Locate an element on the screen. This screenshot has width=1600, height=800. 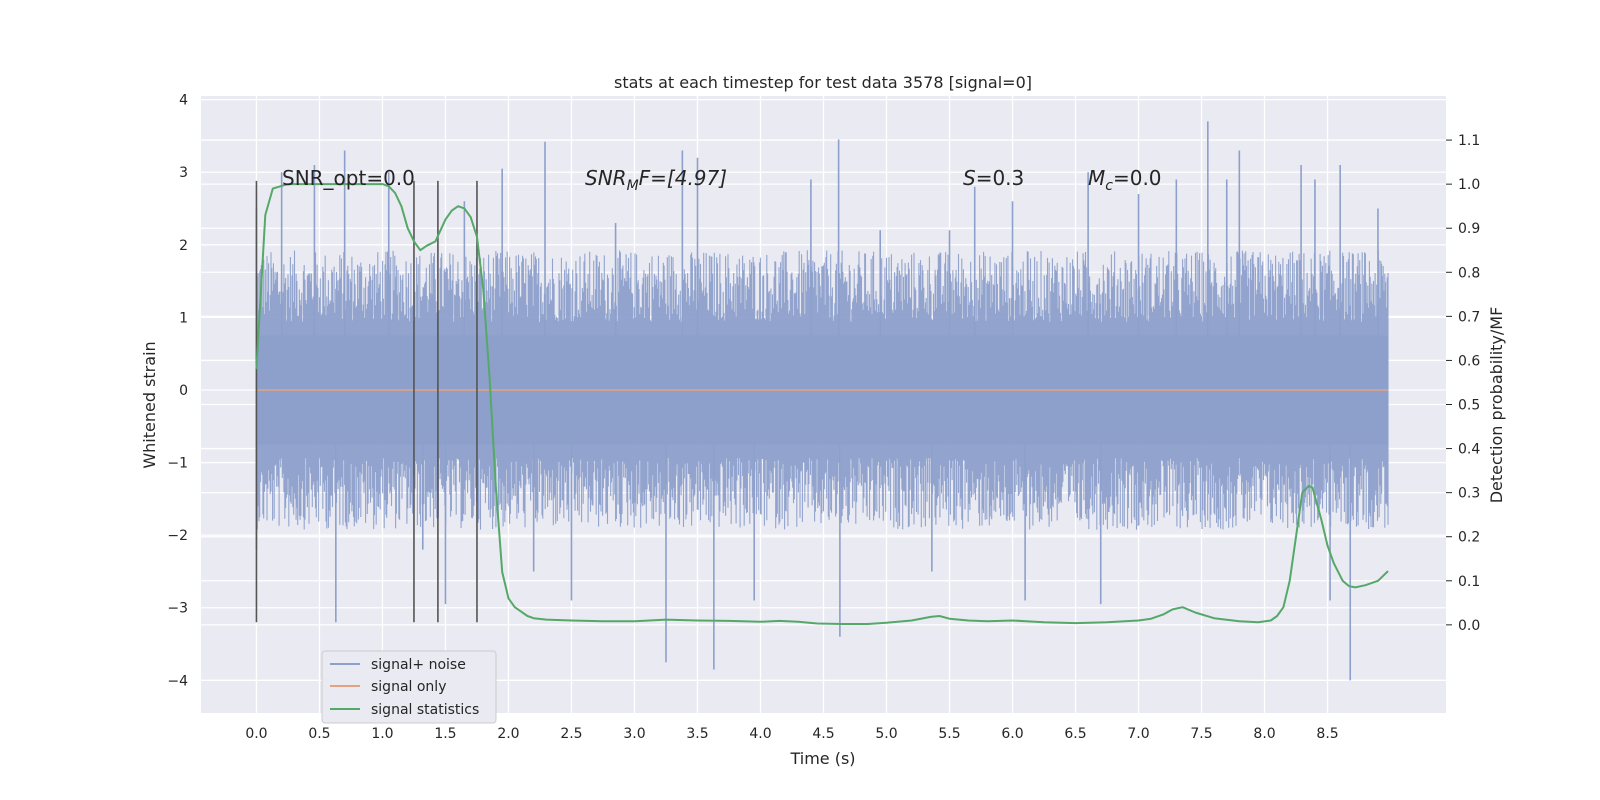
y-right-tick-label: 0.4 is located at coordinates (1469, 450).